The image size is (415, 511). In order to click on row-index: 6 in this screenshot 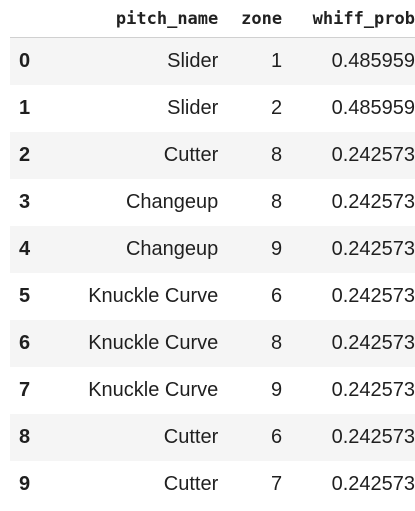, I will do `click(25, 342)`.